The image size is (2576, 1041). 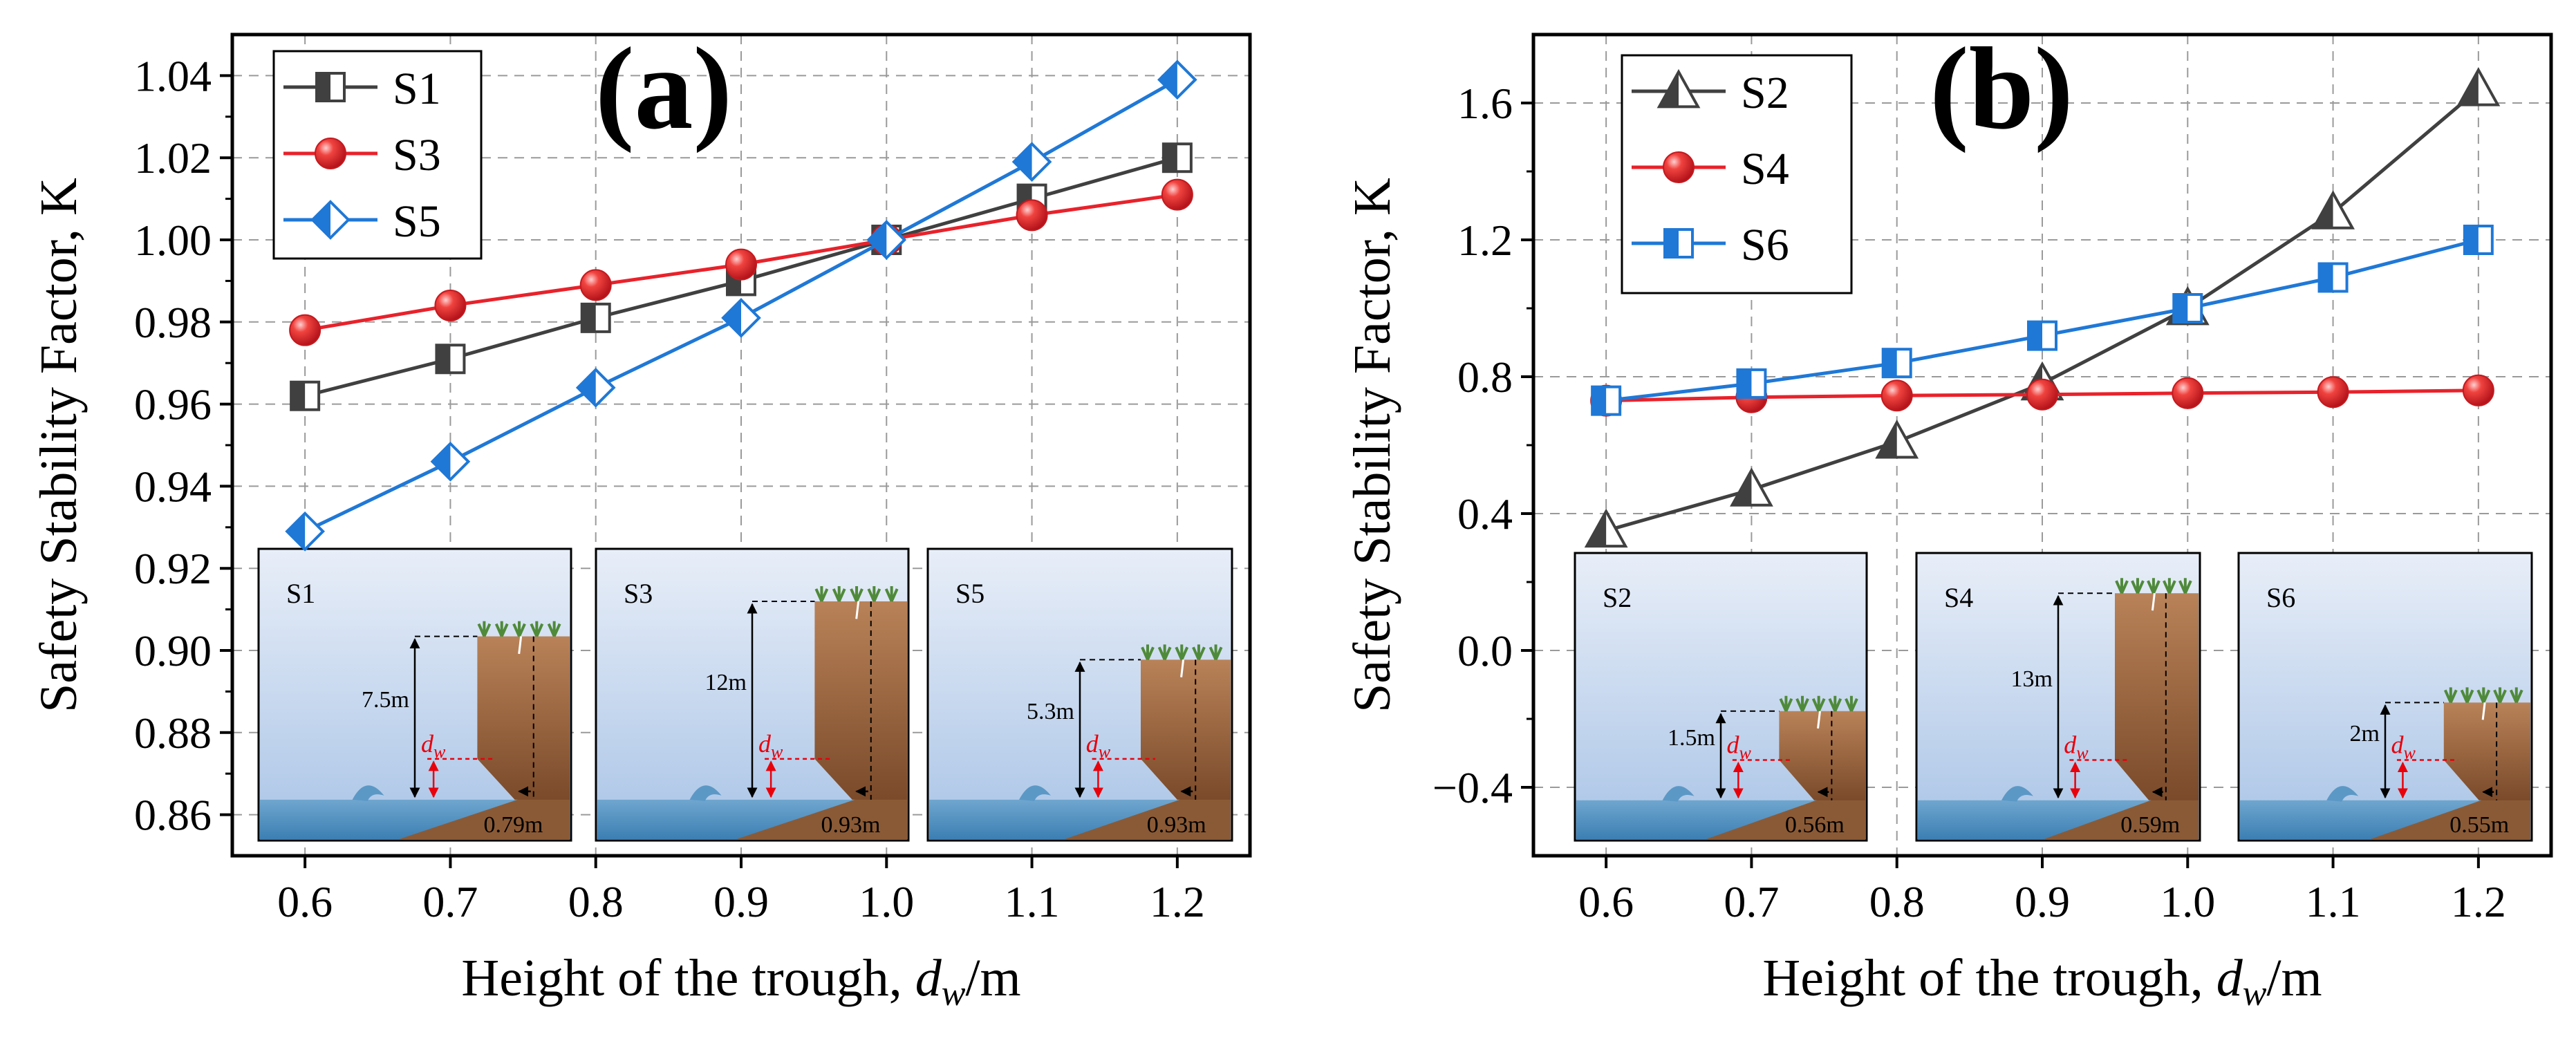 I want to click on inset-label: S5, so click(x=969, y=594).